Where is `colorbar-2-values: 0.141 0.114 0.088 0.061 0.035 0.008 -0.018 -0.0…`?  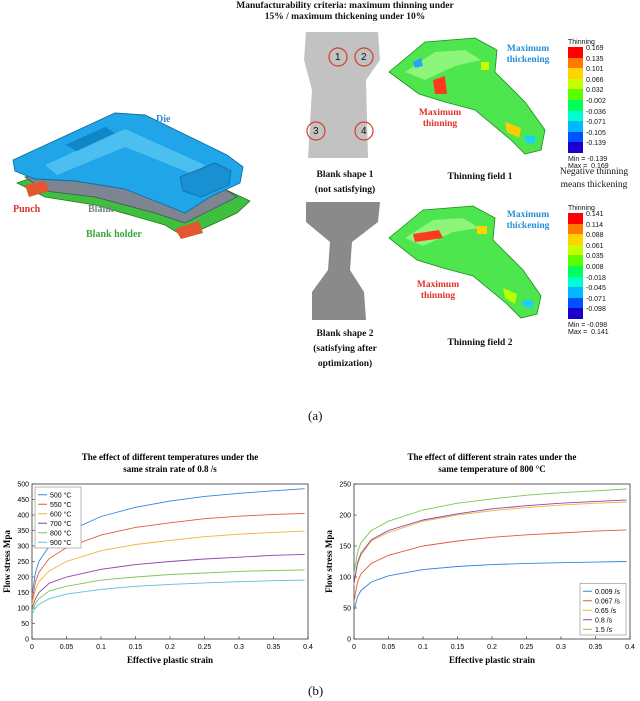
colorbar-2-values: 0.141 0.114 0.088 0.061 0.035 0.008 -0.018 -0.0… is located at coordinates (596, 264).